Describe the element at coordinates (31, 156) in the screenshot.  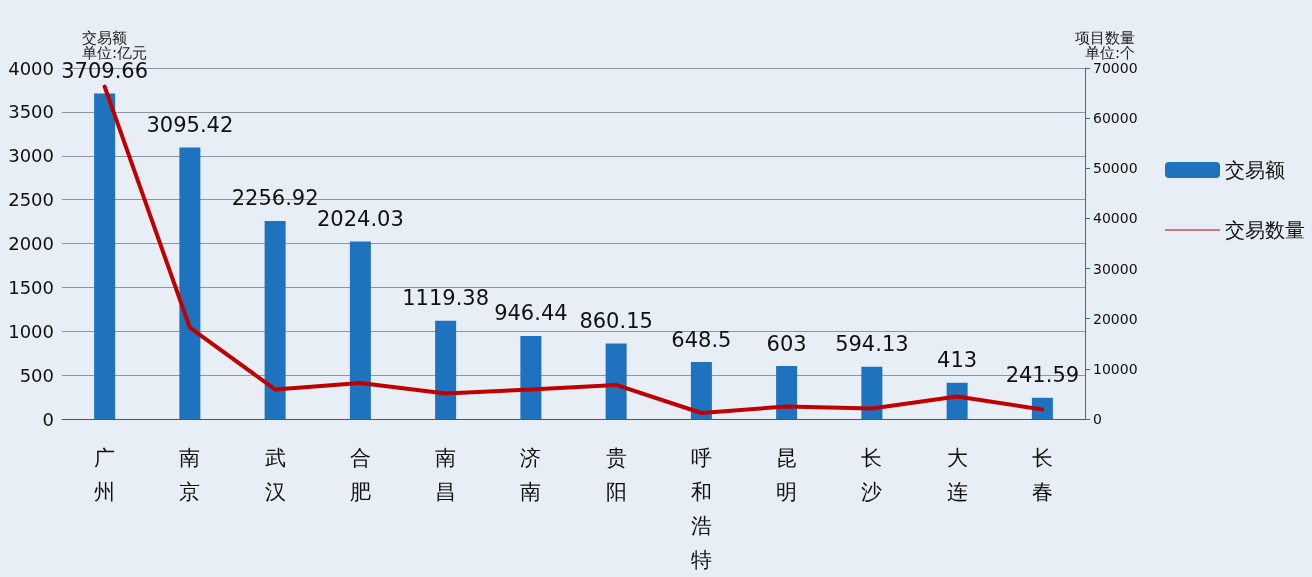
I see `y-tick-label: 3000` at that location.